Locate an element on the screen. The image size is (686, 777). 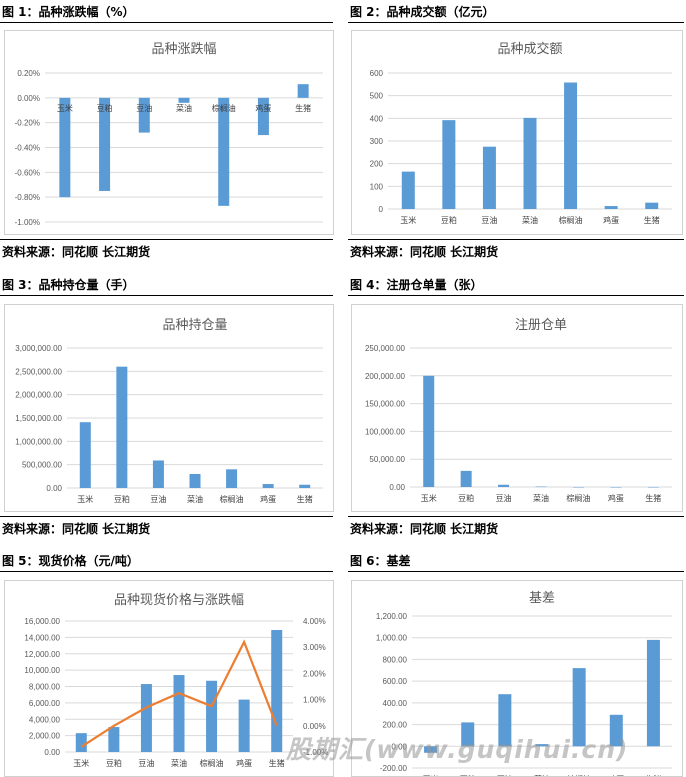
y-tick-label: 16,000.00 is located at coordinates (42, 621).